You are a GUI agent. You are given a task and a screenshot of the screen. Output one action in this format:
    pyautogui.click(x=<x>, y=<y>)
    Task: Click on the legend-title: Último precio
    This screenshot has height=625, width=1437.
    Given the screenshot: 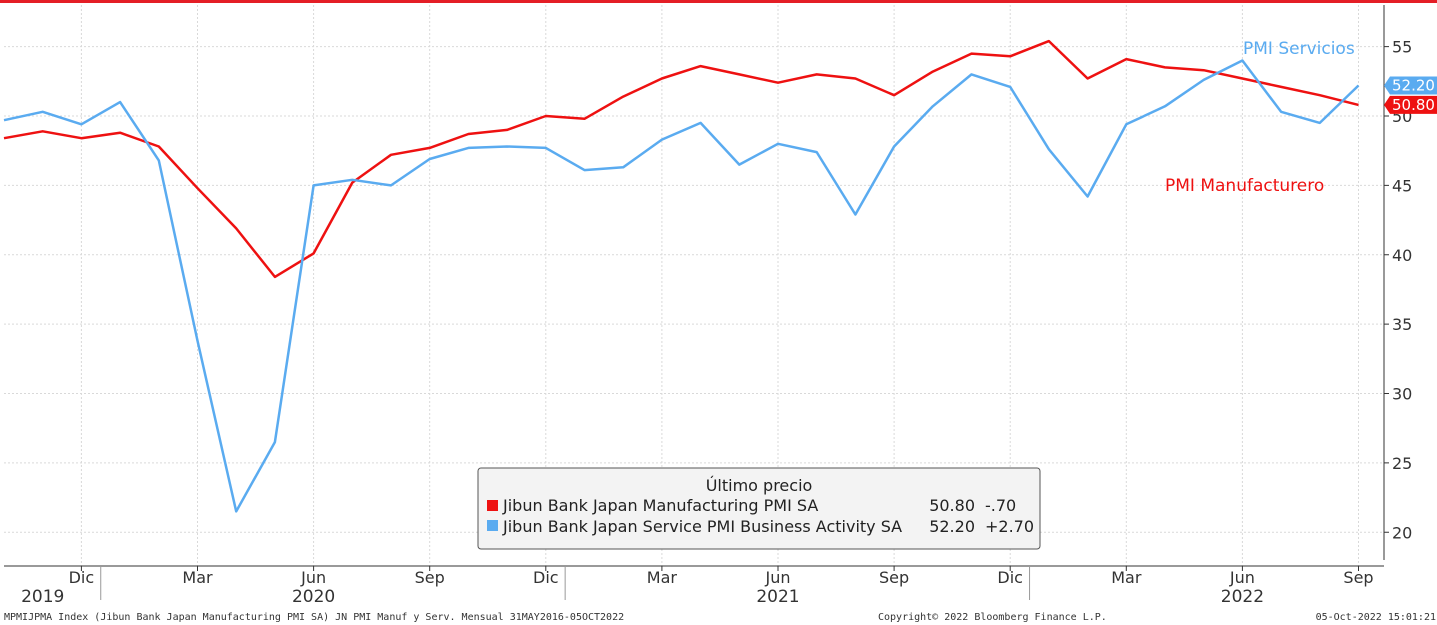 What is the action you would take?
    pyautogui.click(x=759, y=485)
    